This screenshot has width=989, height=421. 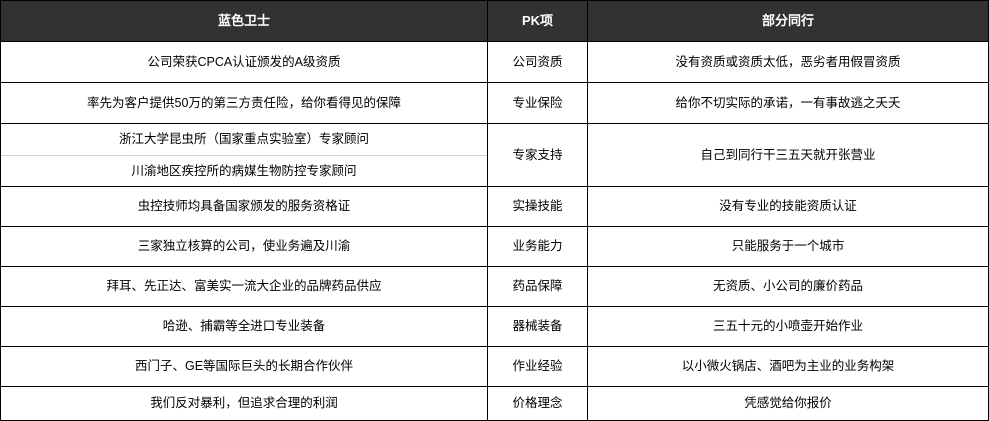 I want to click on table-row-practical-skills: 虫控技师均具备国家颁发的服务资格证 实操技能 没有专业的技能资质认证, so click(x=494, y=207).